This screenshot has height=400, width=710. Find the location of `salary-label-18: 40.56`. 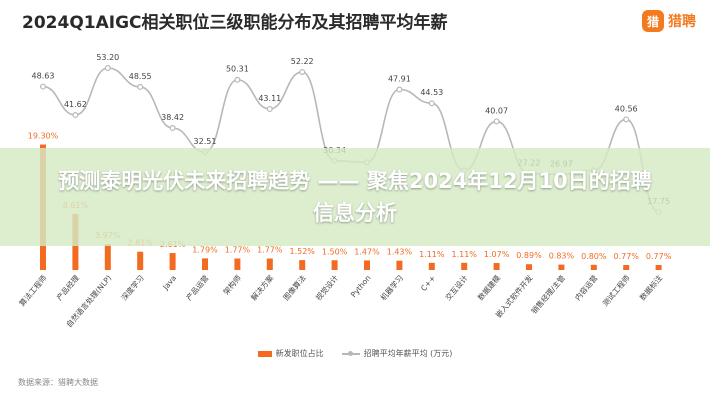

salary-label-18: 40.56 is located at coordinates (626, 108).